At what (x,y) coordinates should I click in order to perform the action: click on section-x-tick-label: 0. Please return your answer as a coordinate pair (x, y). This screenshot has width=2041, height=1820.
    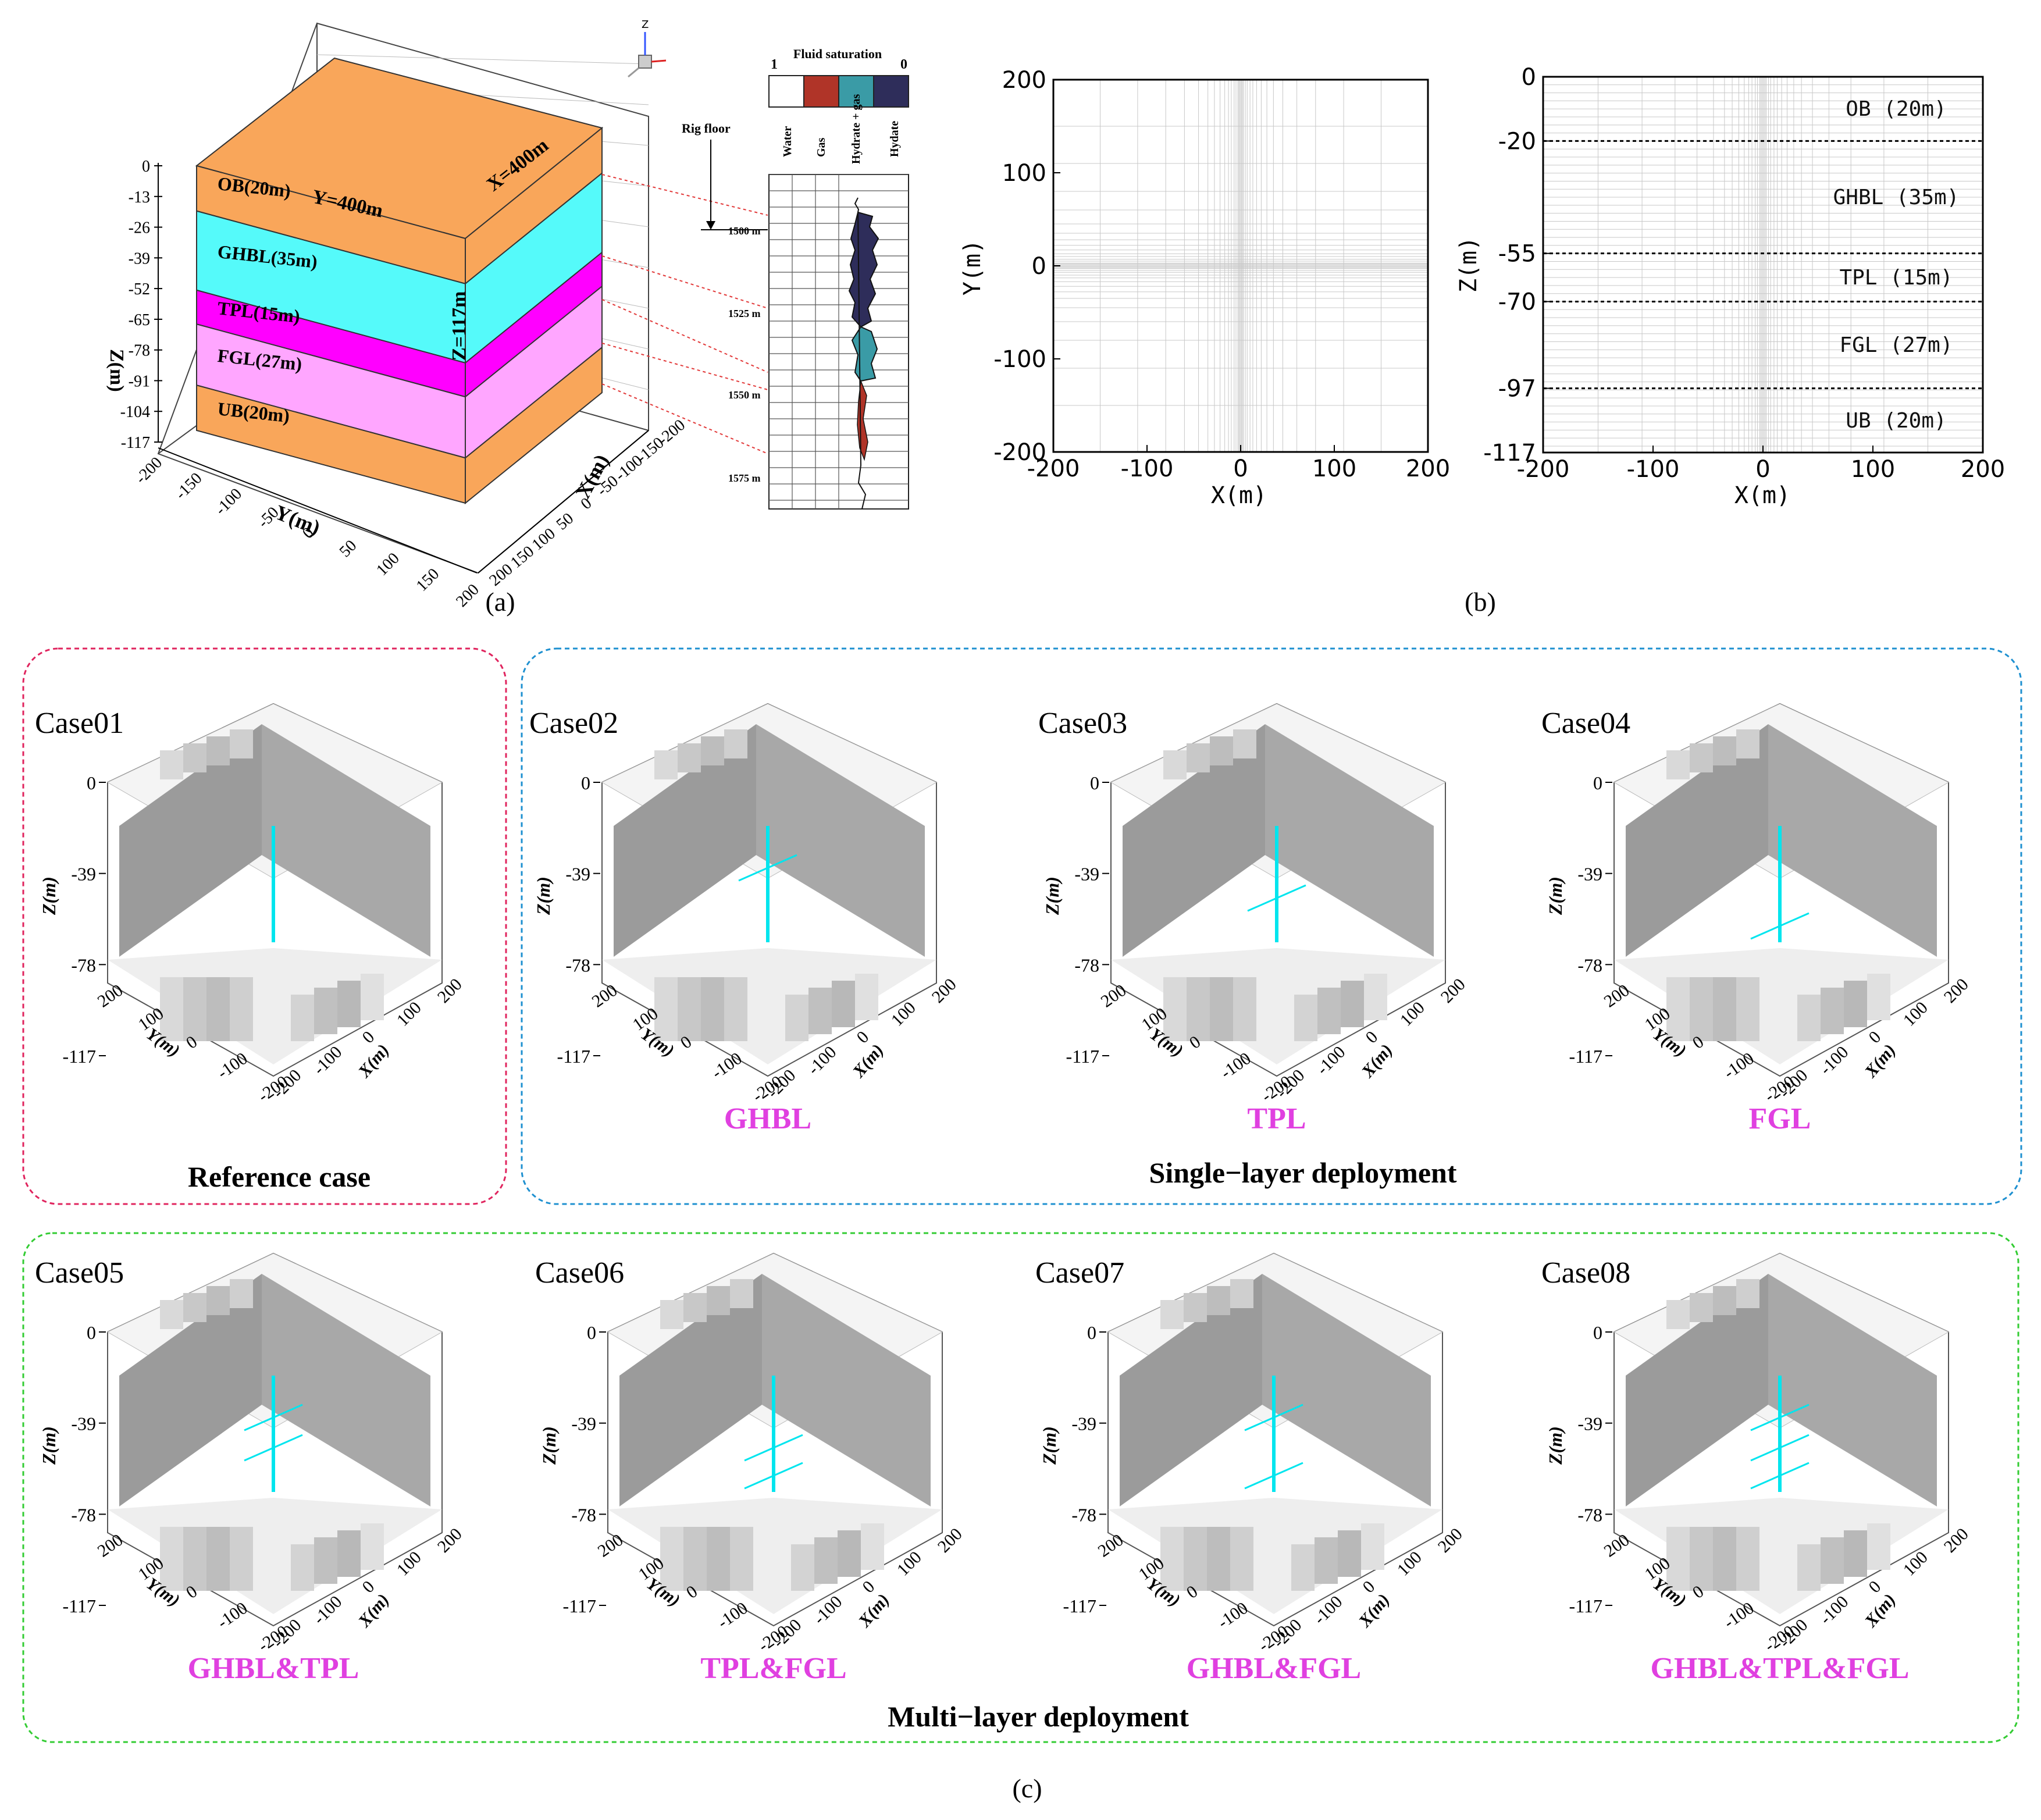
    Looking at the image, I should click on (1762, 469).